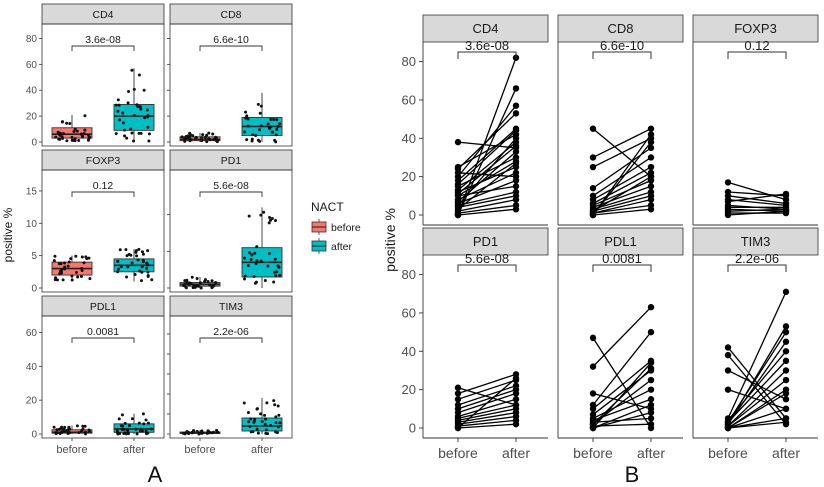 Image resolution: width=824 pixels, height=487 pixels. I want to click on point-before-b-foxp3, so click(728, 215).